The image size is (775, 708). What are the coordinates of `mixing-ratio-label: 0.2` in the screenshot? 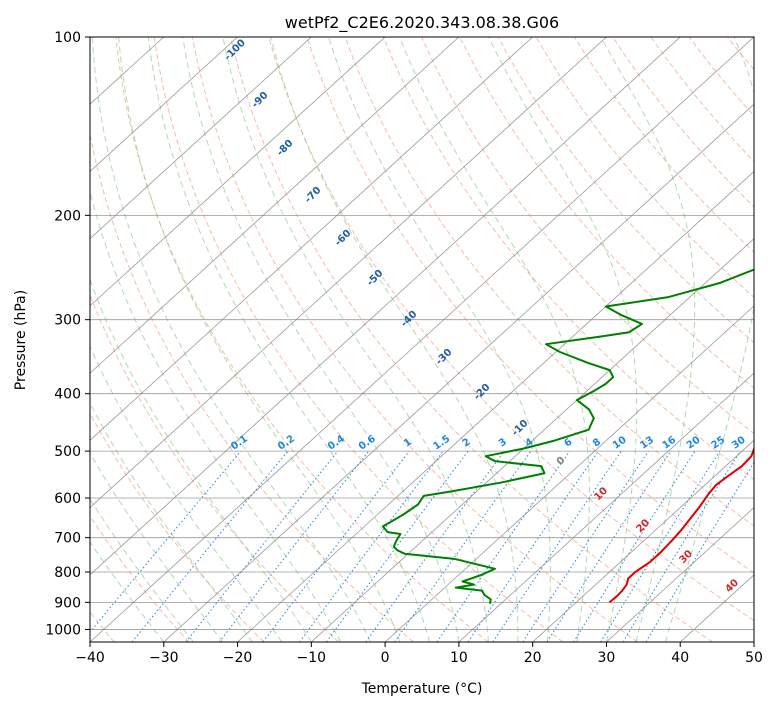 It's located at (286, 442).